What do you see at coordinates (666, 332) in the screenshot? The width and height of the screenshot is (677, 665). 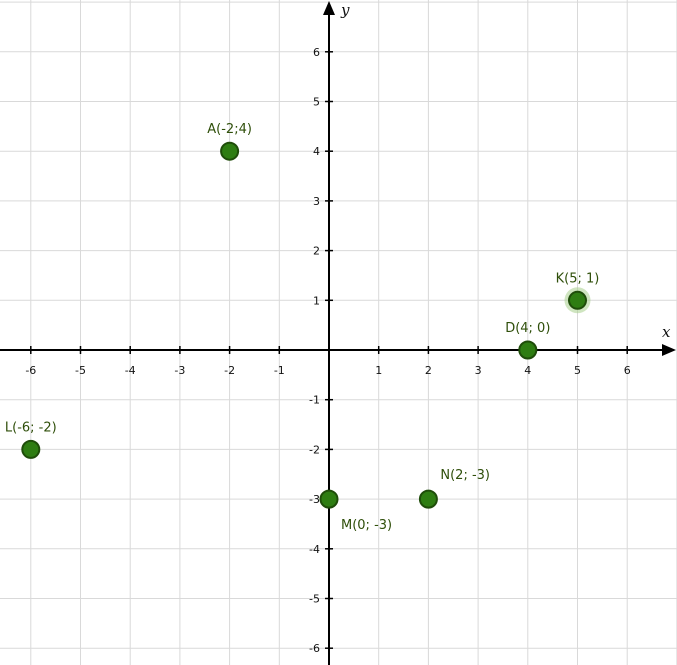 I see `x-axis-name: x` at bounding box center [666, 332].